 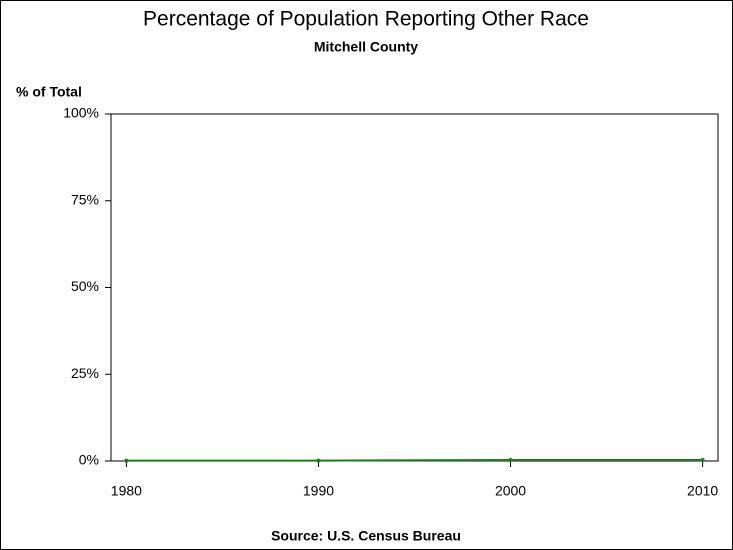 What do you see at coordinates (85, 199) in the screenshot?
I see `y-tick-label: 75%` at bounding box center [85, 199].